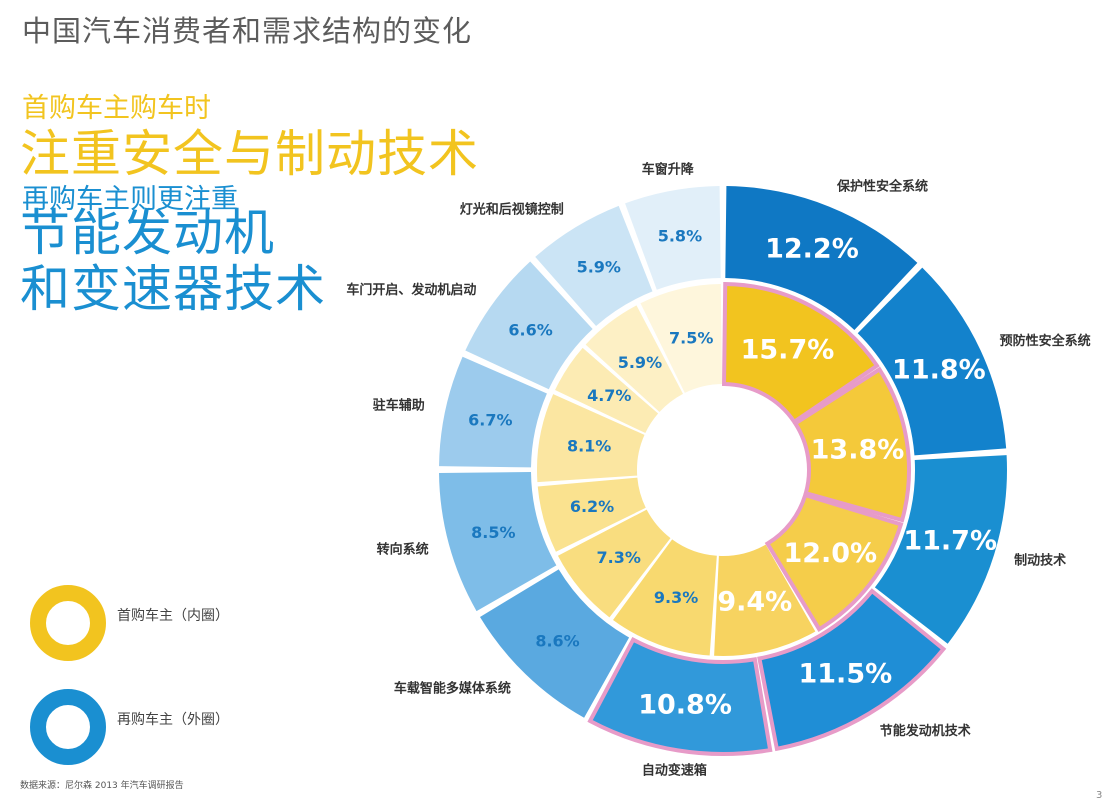 This screenshot has height=804, width=1117. I want to click on repeat-buyers-focus: 节能发动机 和变速器技术, so click(173, 261).